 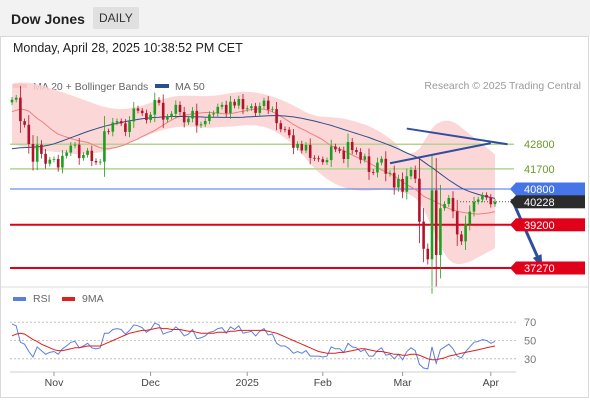 I want to click on level-label-37270: 37270, so click(x=547, y=268).